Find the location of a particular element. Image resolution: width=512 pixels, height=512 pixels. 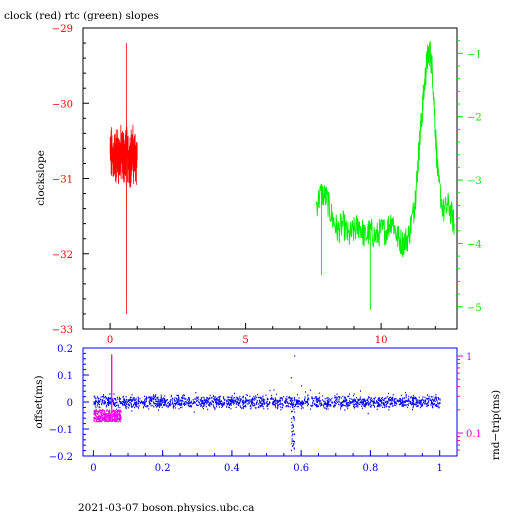

bottom-xtick-label: 0.8 is located at coordinates (370, 468).